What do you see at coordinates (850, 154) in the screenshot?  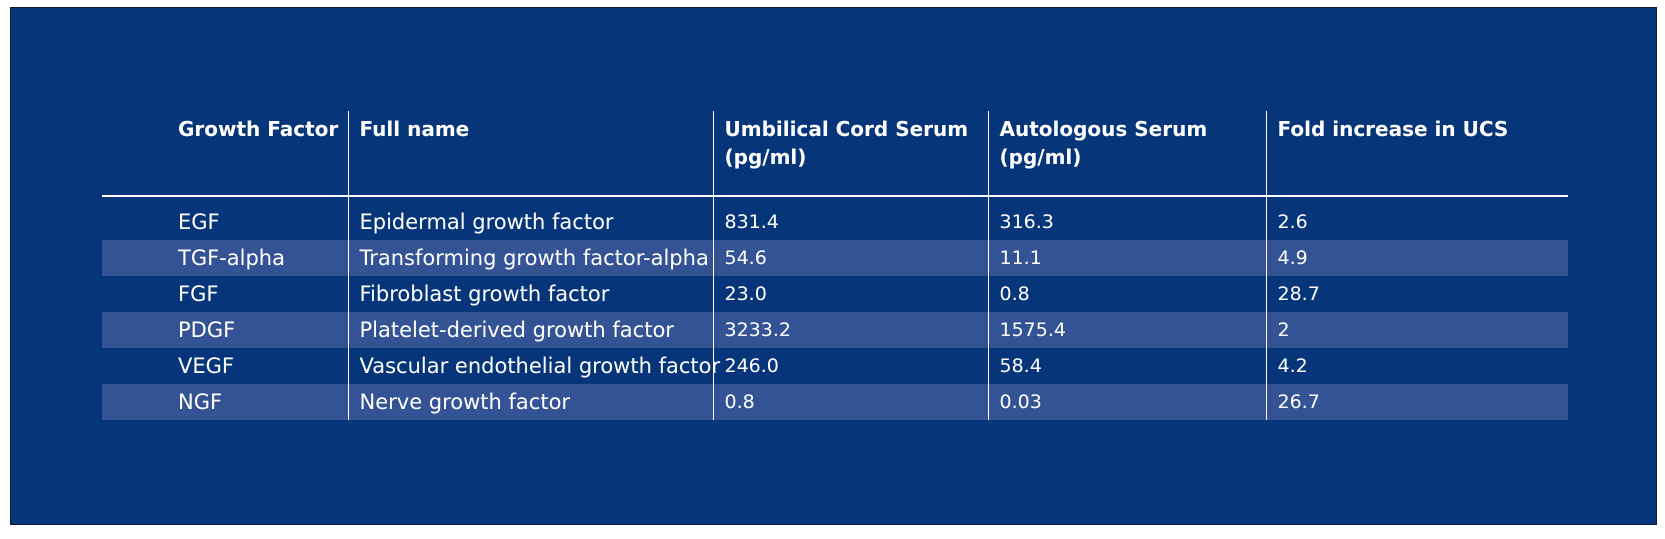 I see `header-umbilical-cord-serum: Umbilical Cord Serum (pg/ml)` at bounding box center [850, 154].